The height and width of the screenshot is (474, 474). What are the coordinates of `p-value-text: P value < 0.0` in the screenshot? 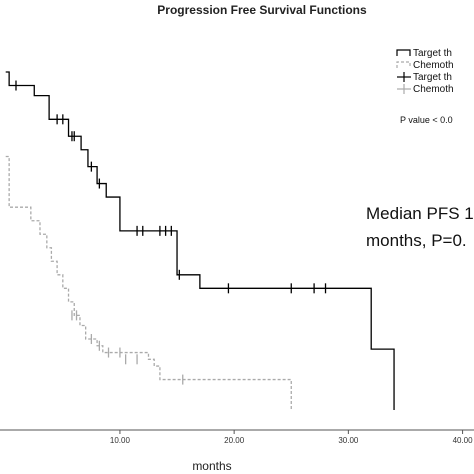 It's located at (426, 120).